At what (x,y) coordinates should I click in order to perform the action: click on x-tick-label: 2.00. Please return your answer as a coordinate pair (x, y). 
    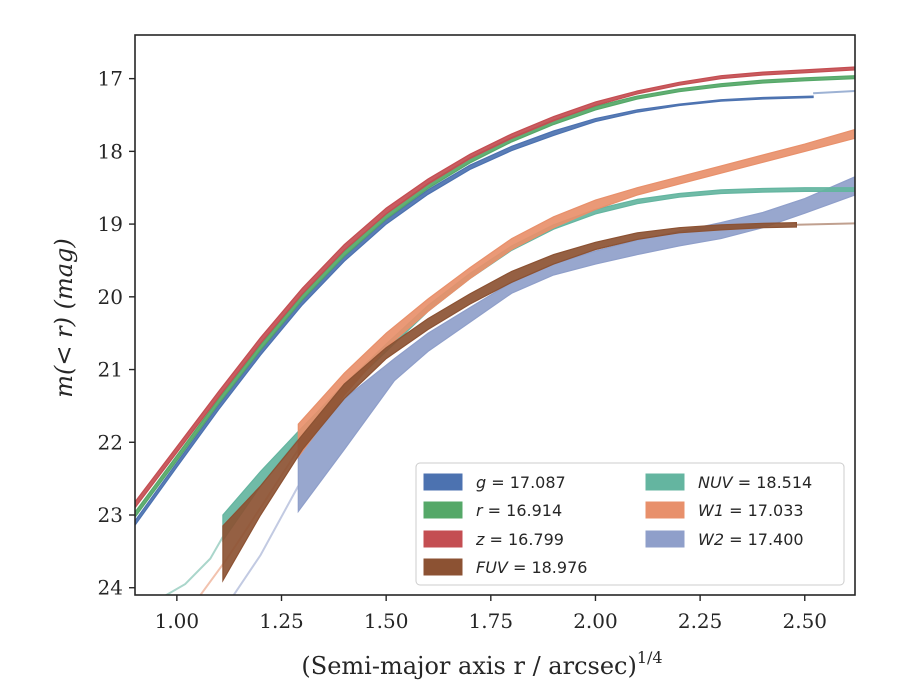
    Looking at the image, I should click on (595, 621).